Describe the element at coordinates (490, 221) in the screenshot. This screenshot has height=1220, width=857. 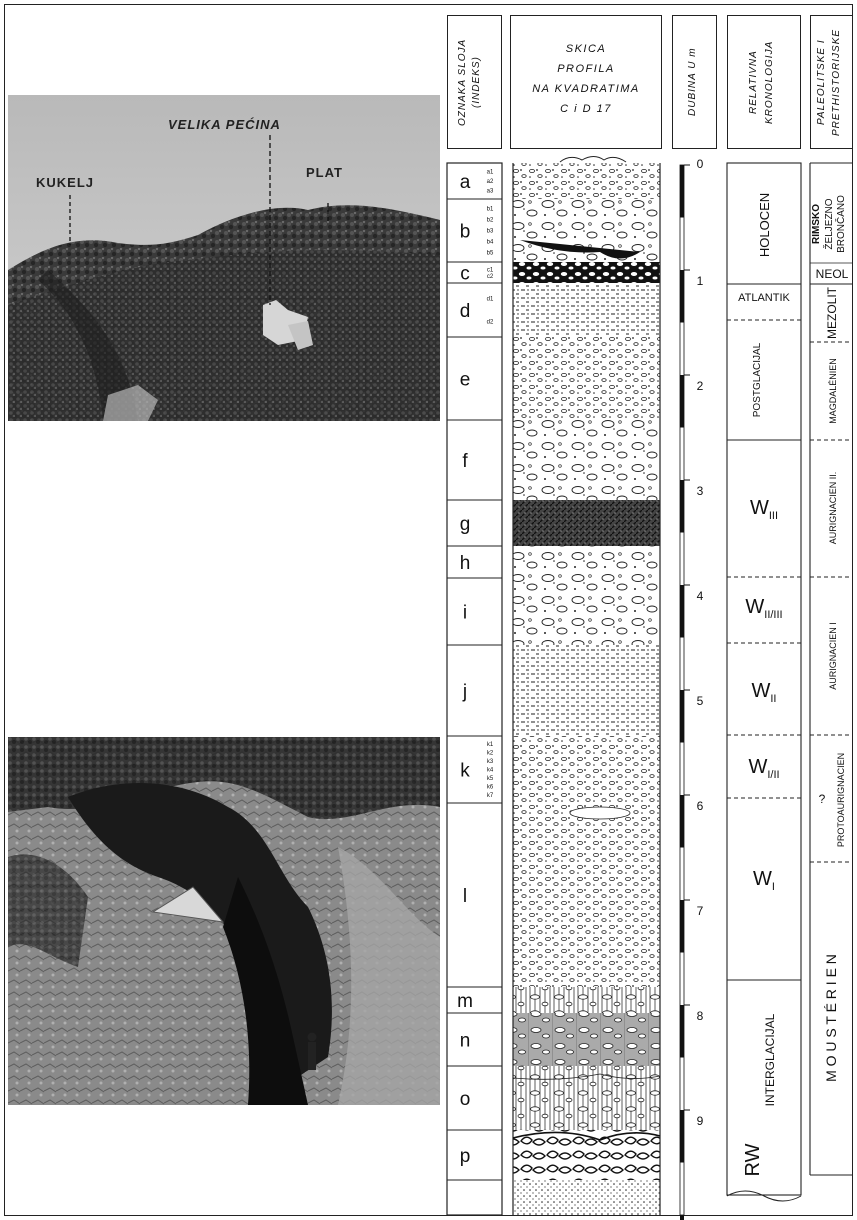
I see `sublayer-label-b2: b2` at that location.